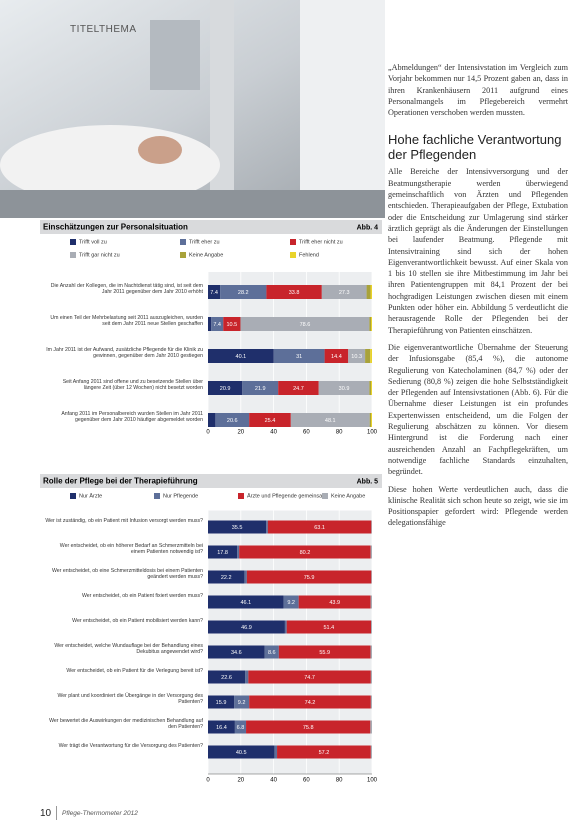 The height and width of the screenshot is (830, 588). Describe the element at coordinates (115, 227) in the screenshot. I see `chart-title: Einschätzungen zur Personalsituation` at that location.